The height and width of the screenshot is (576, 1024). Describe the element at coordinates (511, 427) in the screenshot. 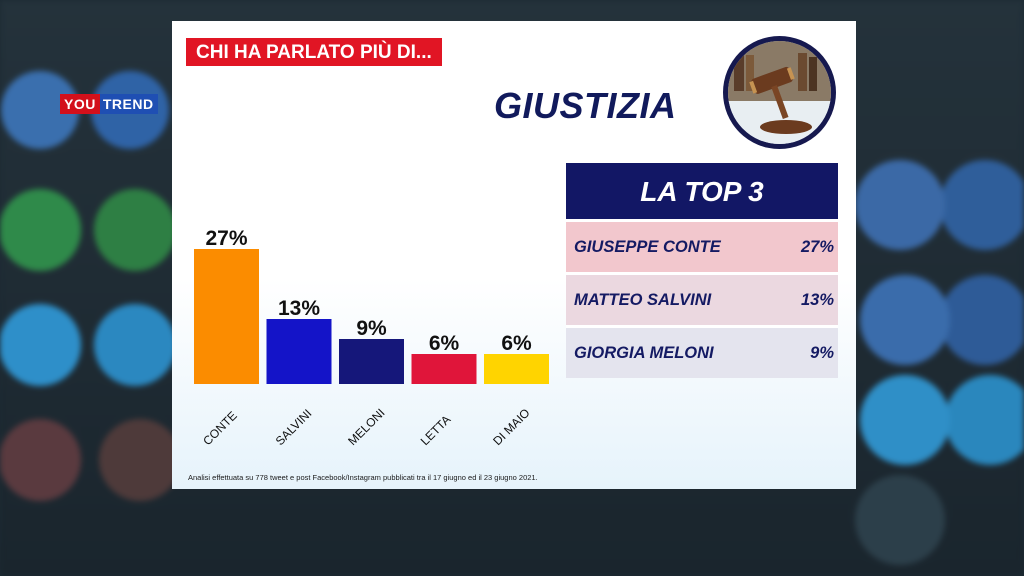

I see `category-label: DI MAIO` at that location.